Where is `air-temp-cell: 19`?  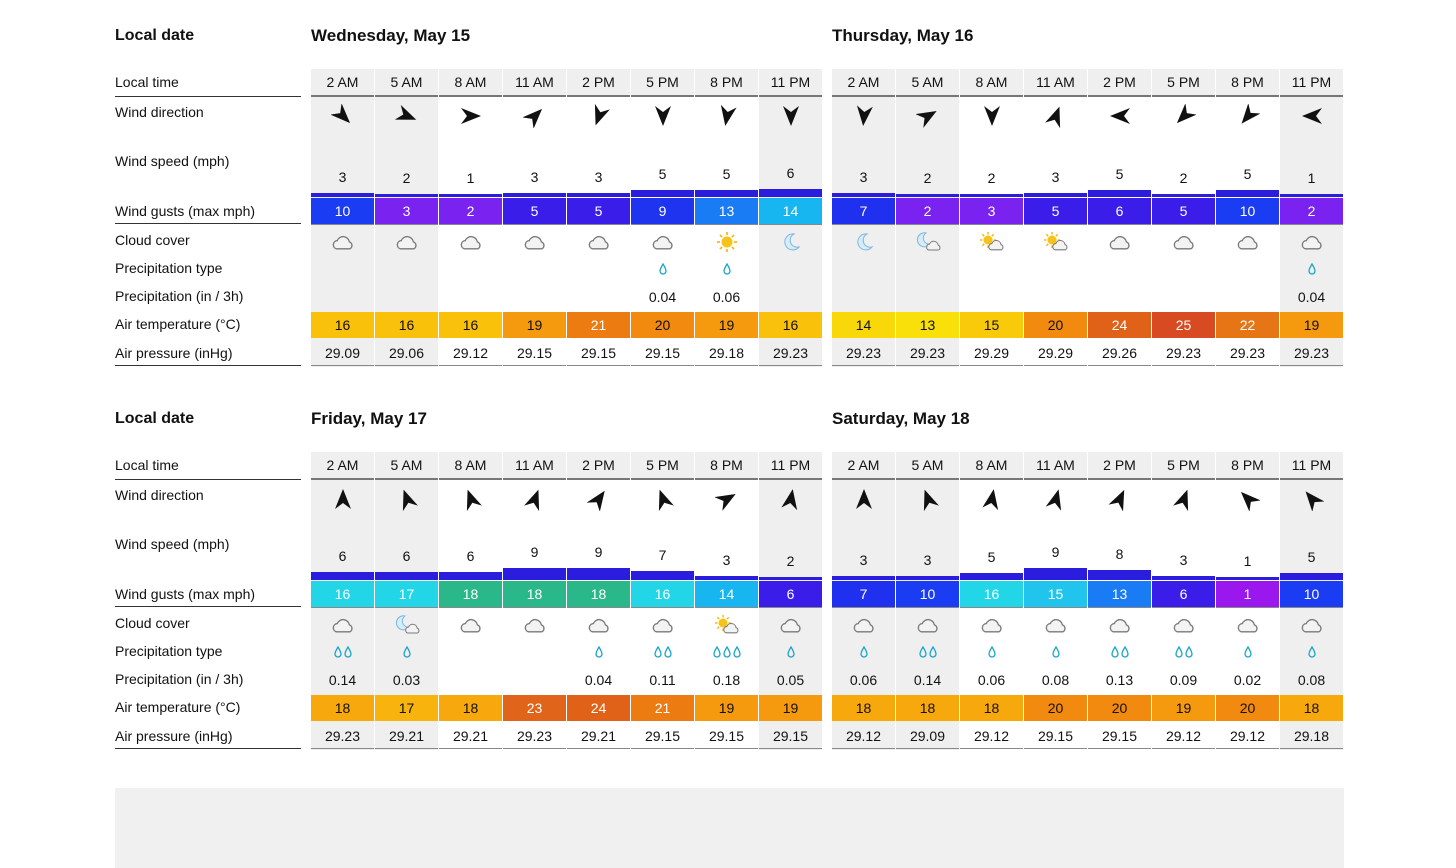 air-temp-cell: 19 is located at coordinates (726, 708).